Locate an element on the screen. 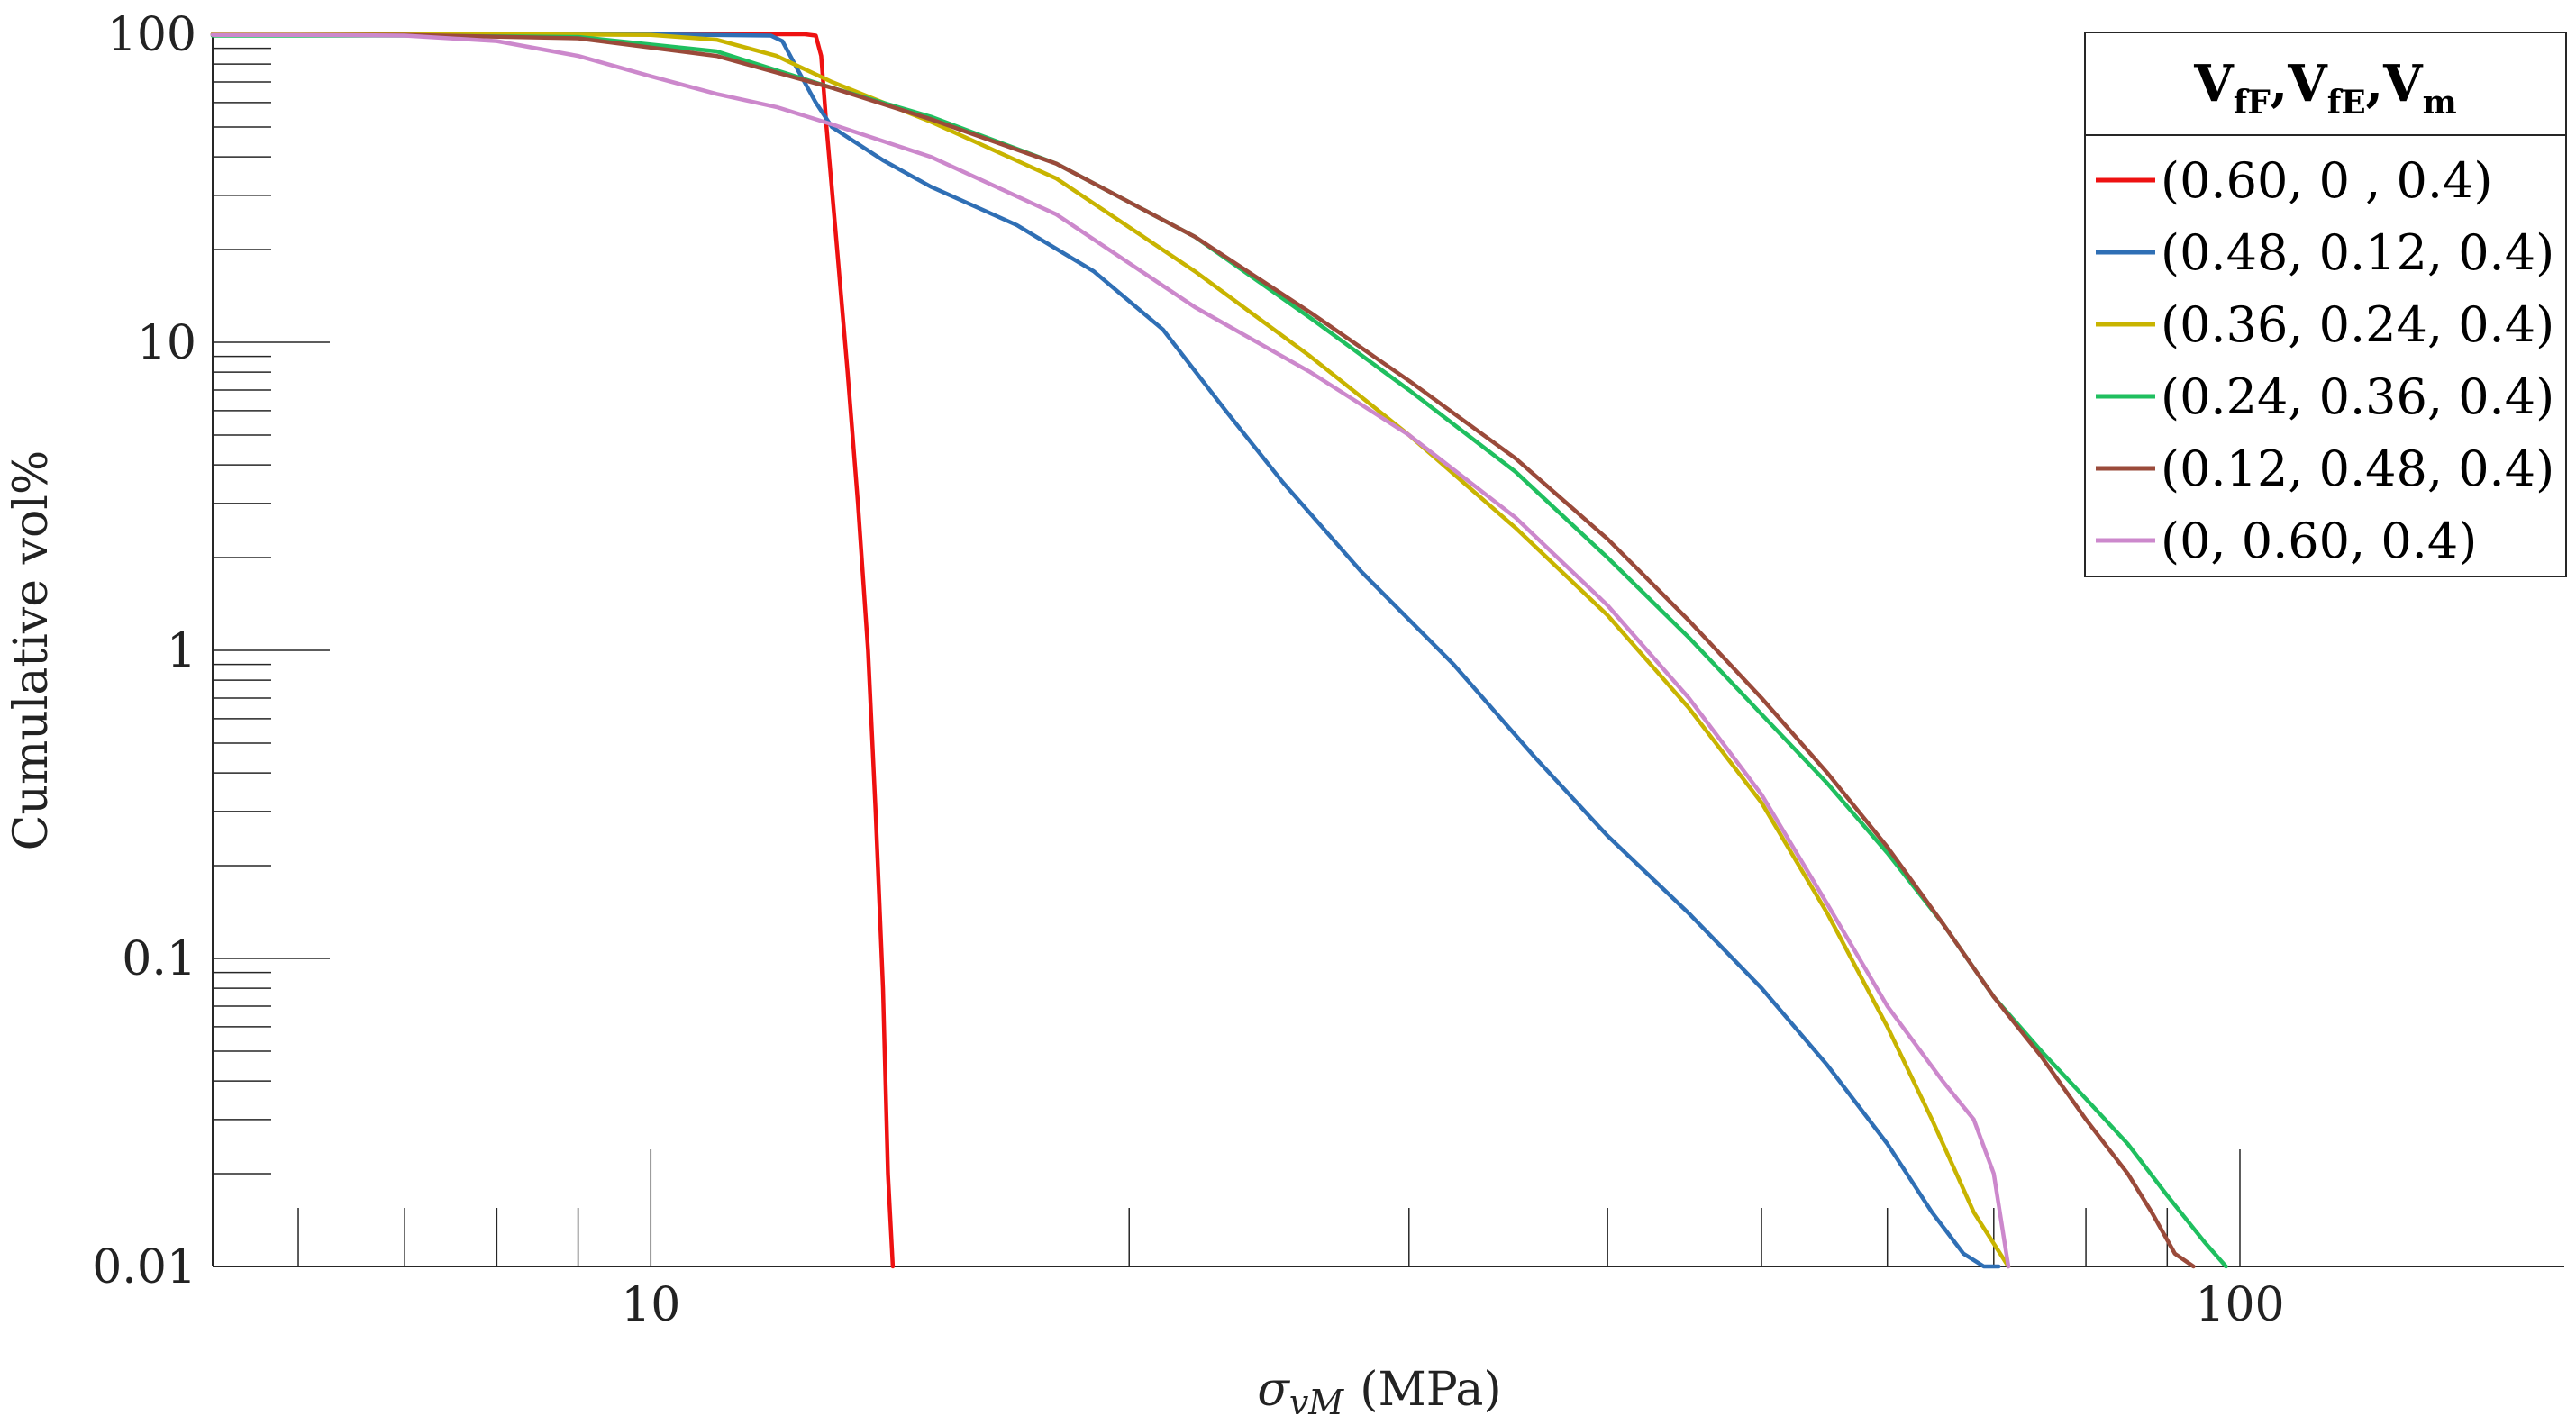 The image size is (2576, 1425). x-tick-labels: 10 100 is located at coordinates (1452, 1305).